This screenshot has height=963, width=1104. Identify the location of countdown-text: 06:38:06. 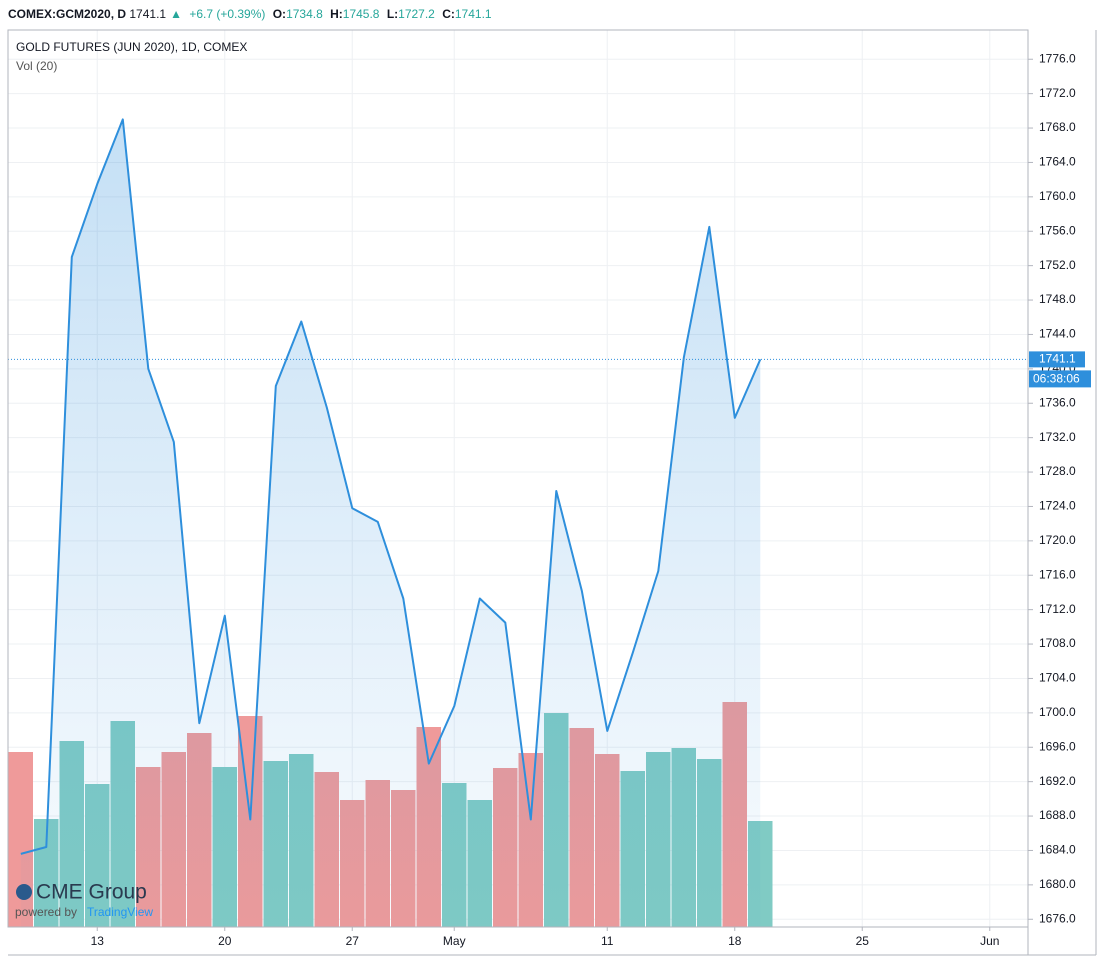
(1056, 379).